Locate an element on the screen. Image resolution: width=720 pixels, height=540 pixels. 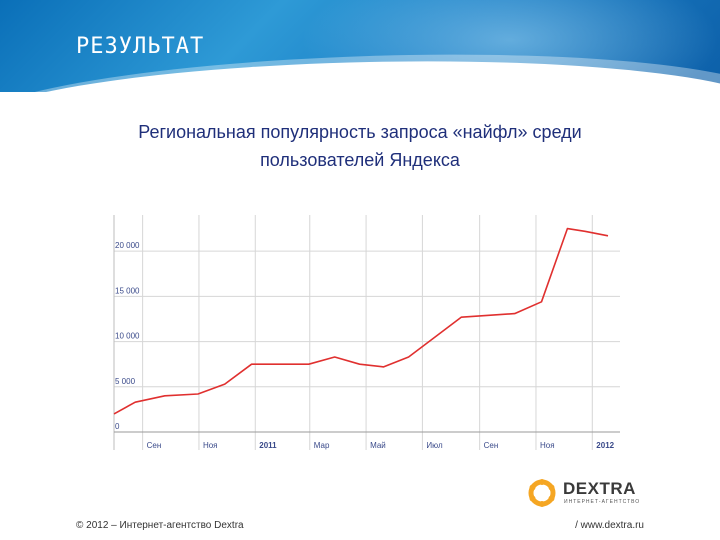
footer-copyright: © 2012 – Интернет-агентство Dextra is located at coordinates (160, 525).